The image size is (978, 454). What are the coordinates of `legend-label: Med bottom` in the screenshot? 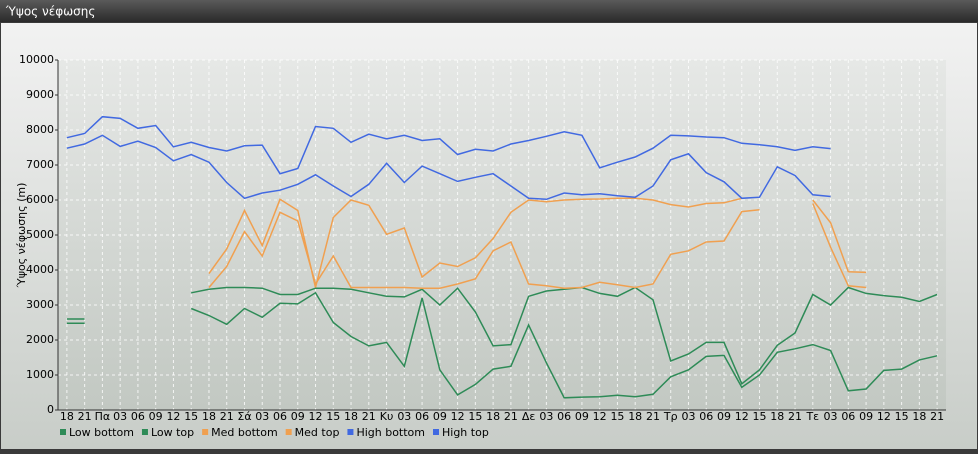 It's located at (244, 432).